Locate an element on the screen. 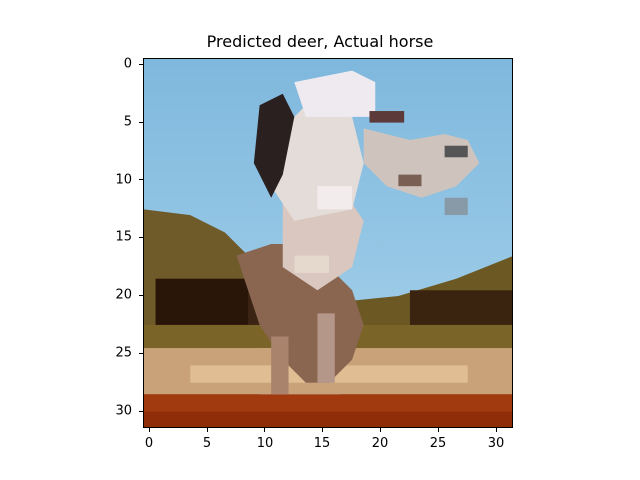  figure-title: Predicted deer, Actual horse is located at coordinates (320, 41).